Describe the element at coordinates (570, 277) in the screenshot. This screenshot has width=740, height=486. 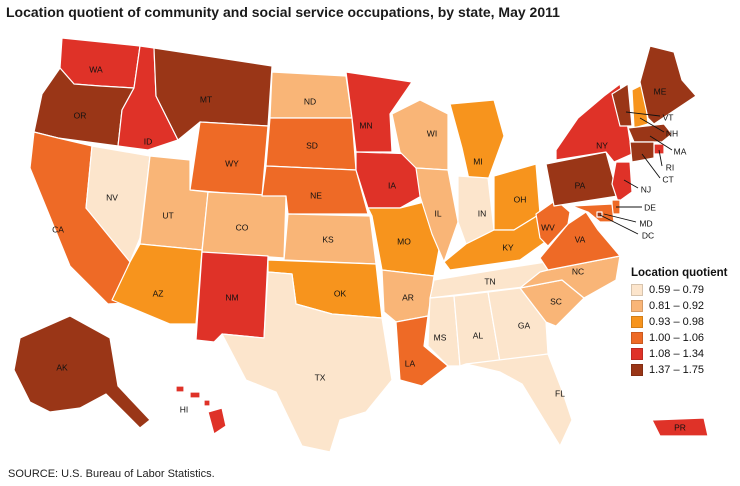
I see `state-nc` at that location.